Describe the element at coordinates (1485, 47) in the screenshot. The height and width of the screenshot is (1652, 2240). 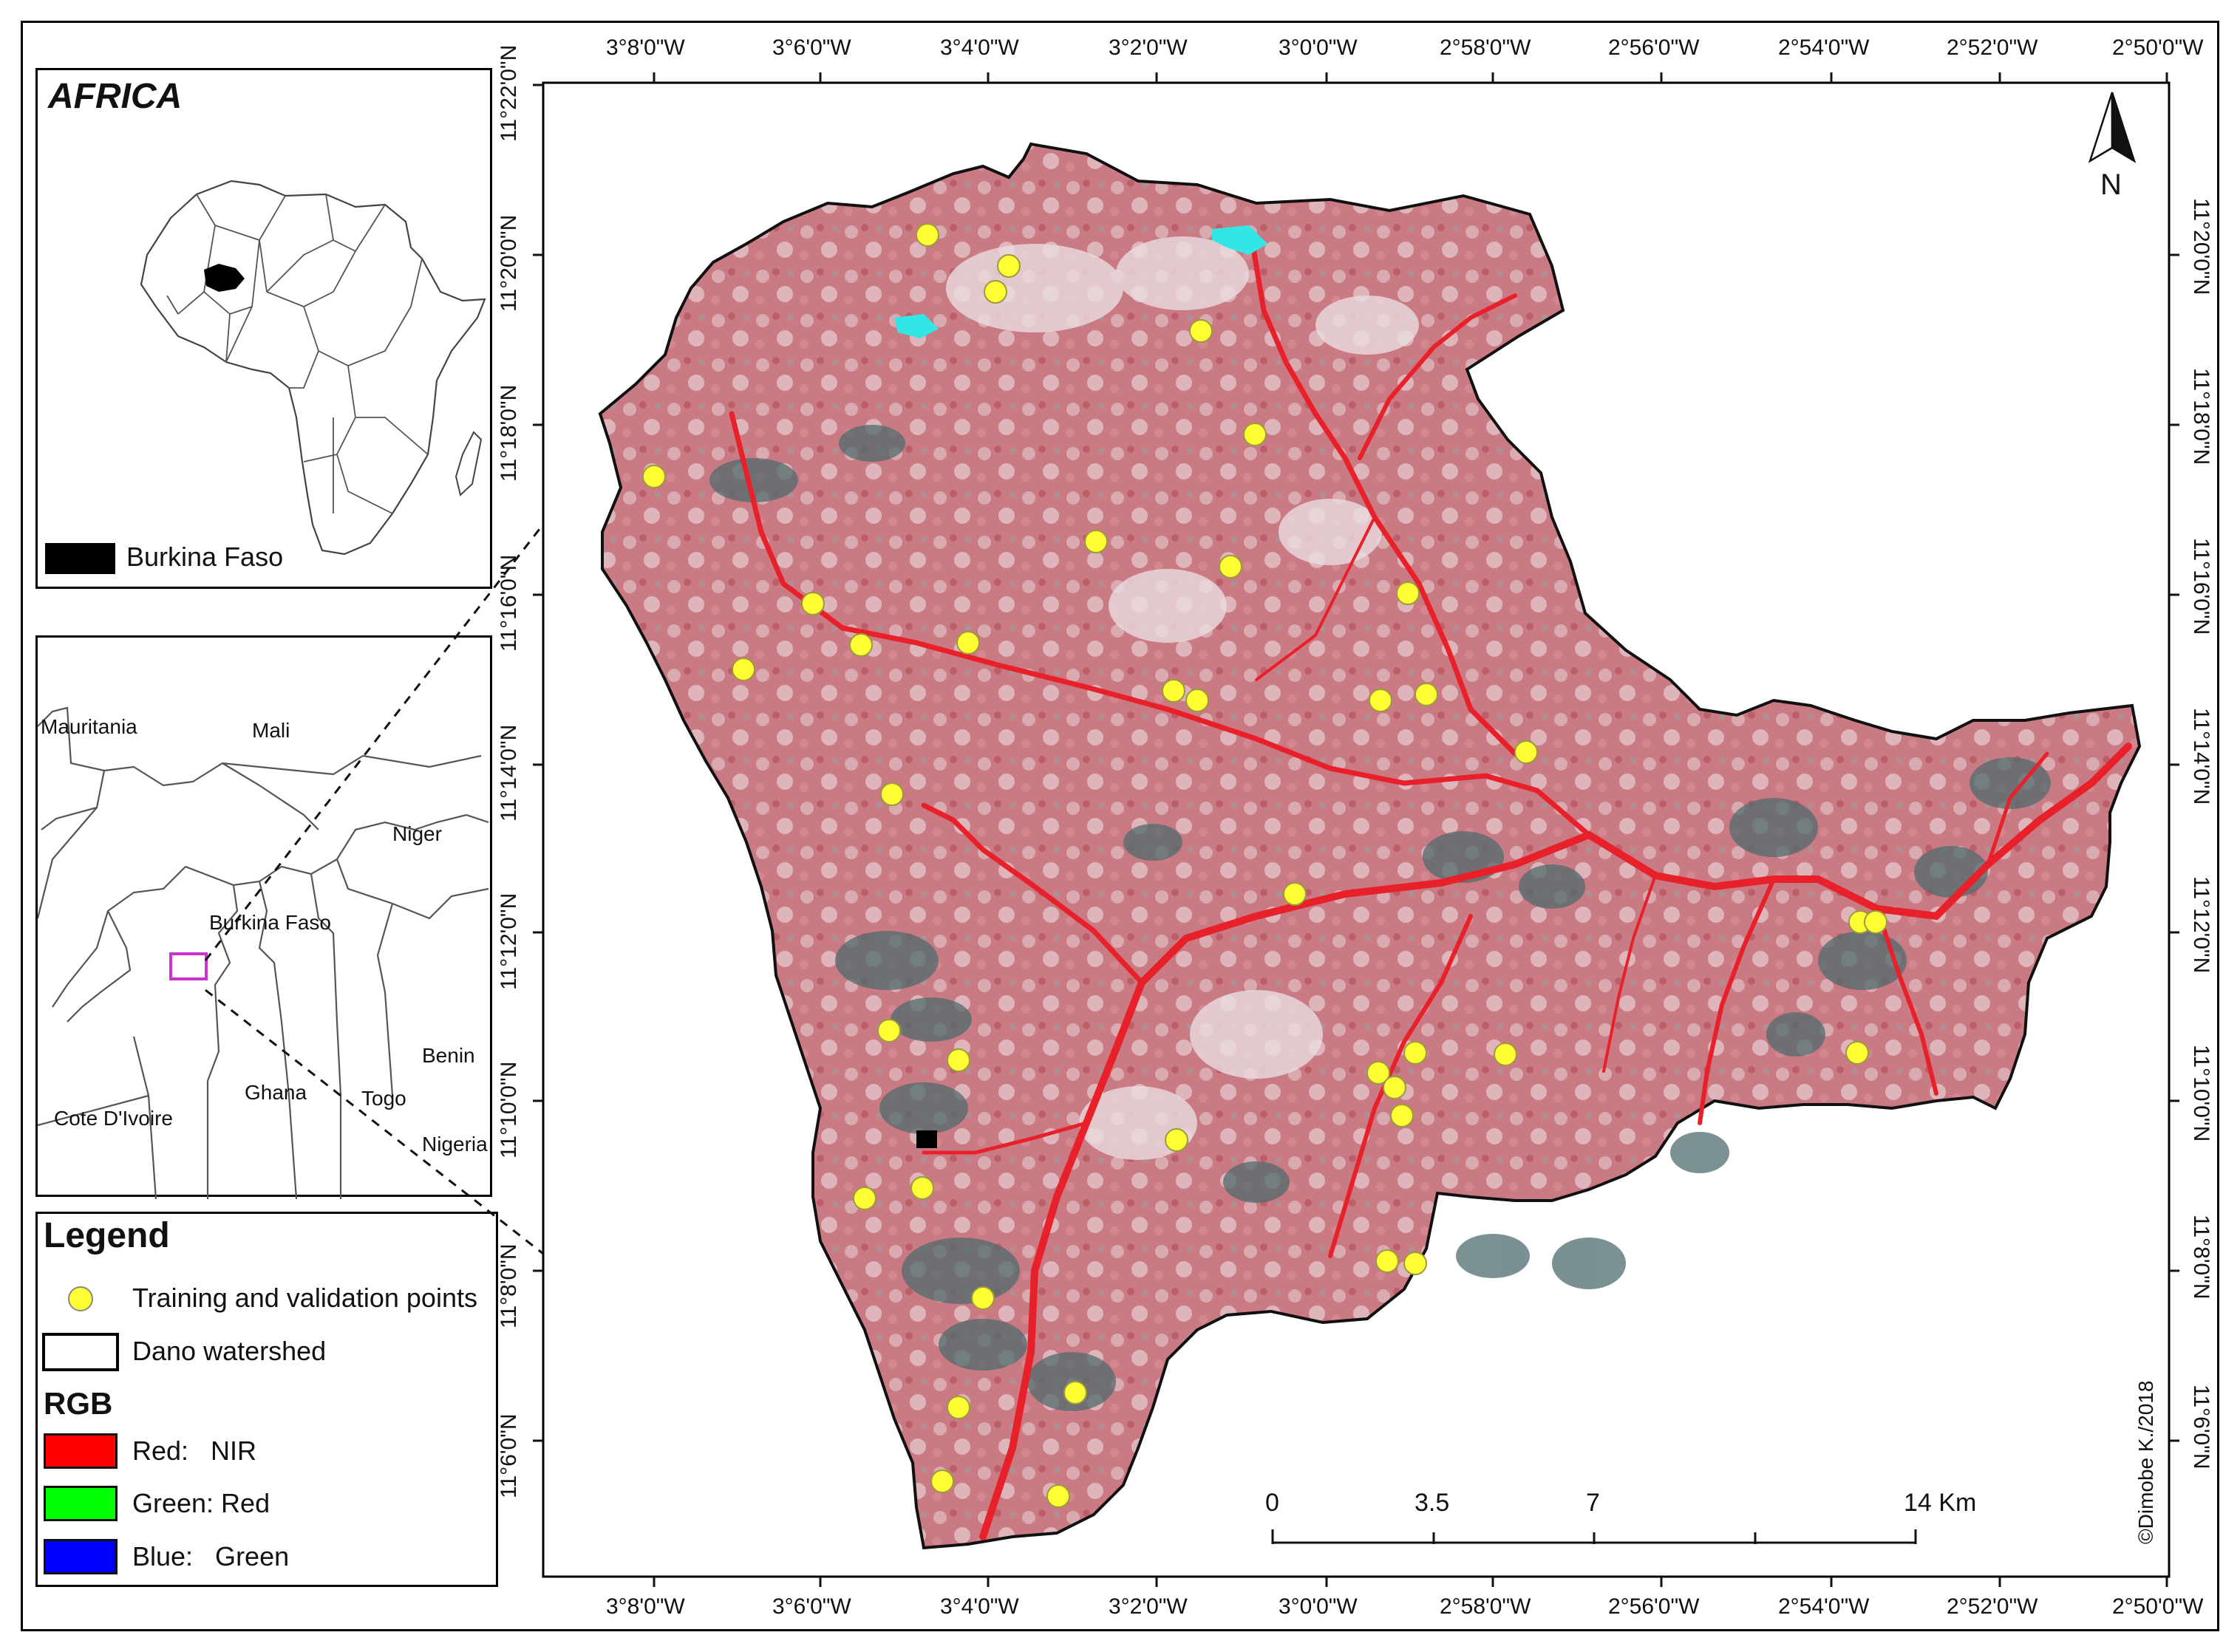
I see `lon-tick-top: 2°58'0"W` at that location.